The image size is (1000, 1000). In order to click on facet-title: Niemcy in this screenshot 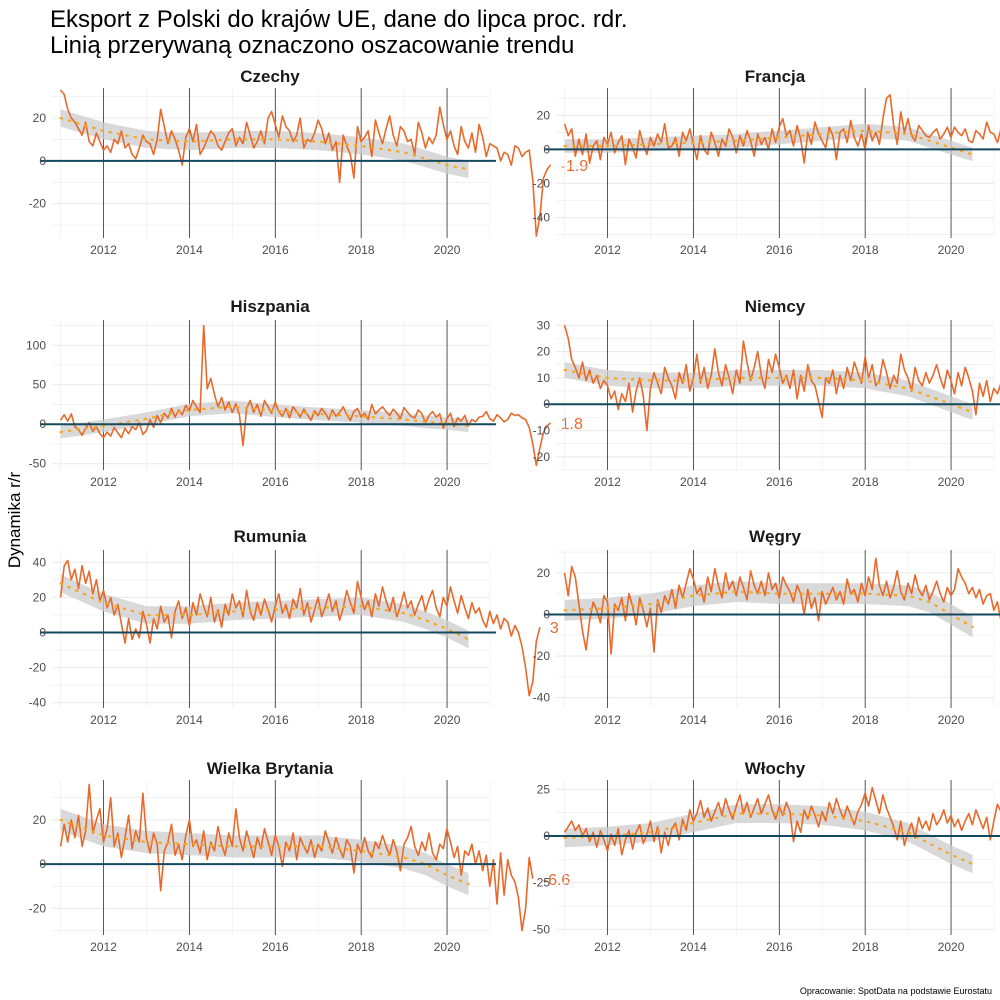, I will do `click(775, 306)`.